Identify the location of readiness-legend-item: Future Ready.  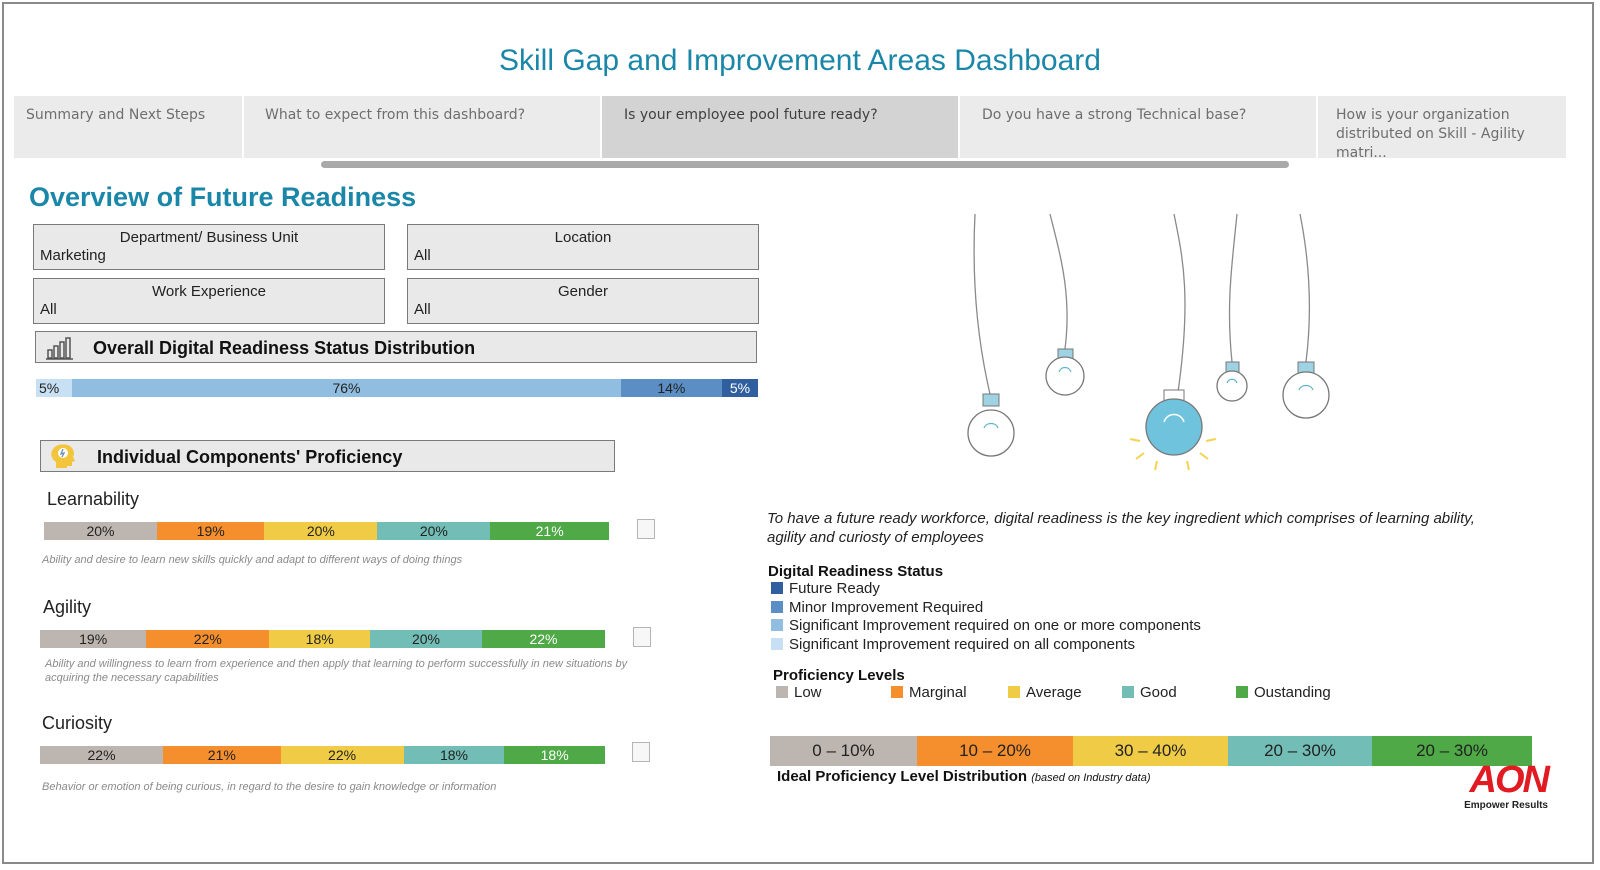
(825, 588).